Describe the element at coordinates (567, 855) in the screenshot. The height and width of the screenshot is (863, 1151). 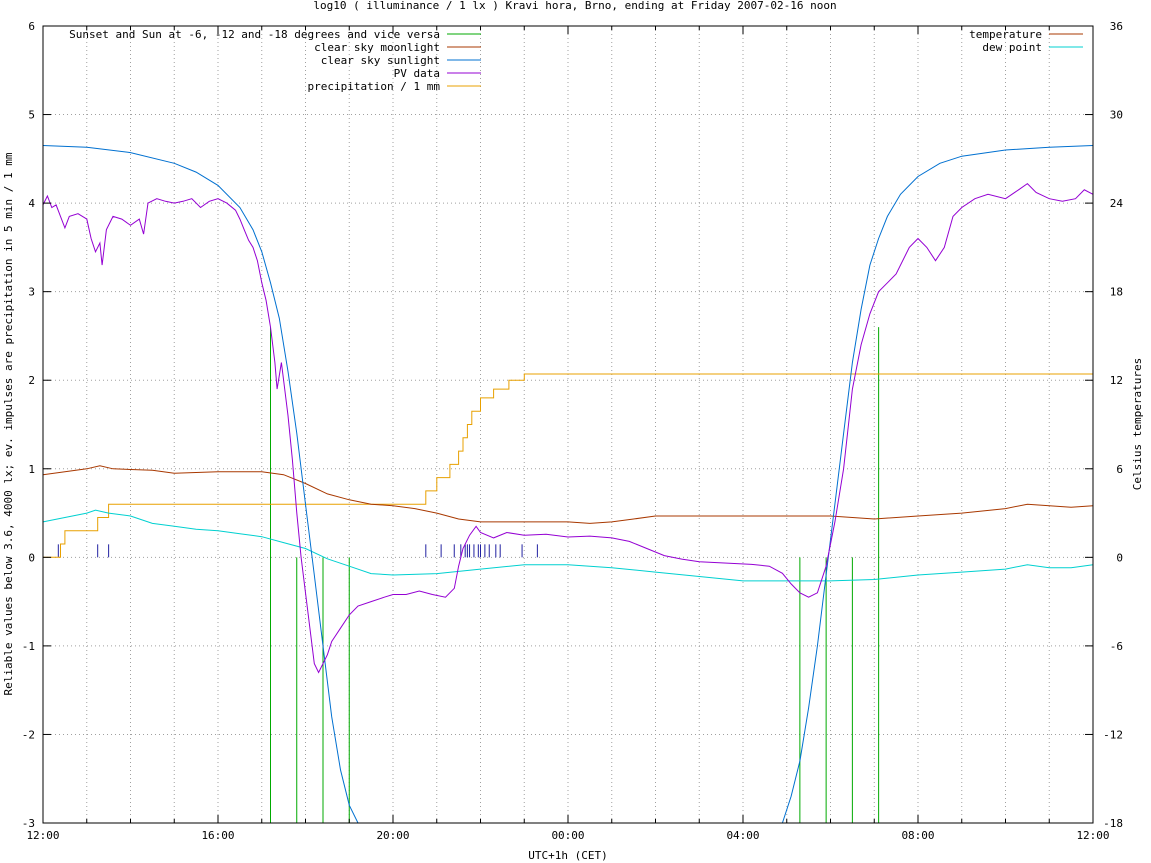
I see `x-axis-label: UTC+1h (CET)` at that location.